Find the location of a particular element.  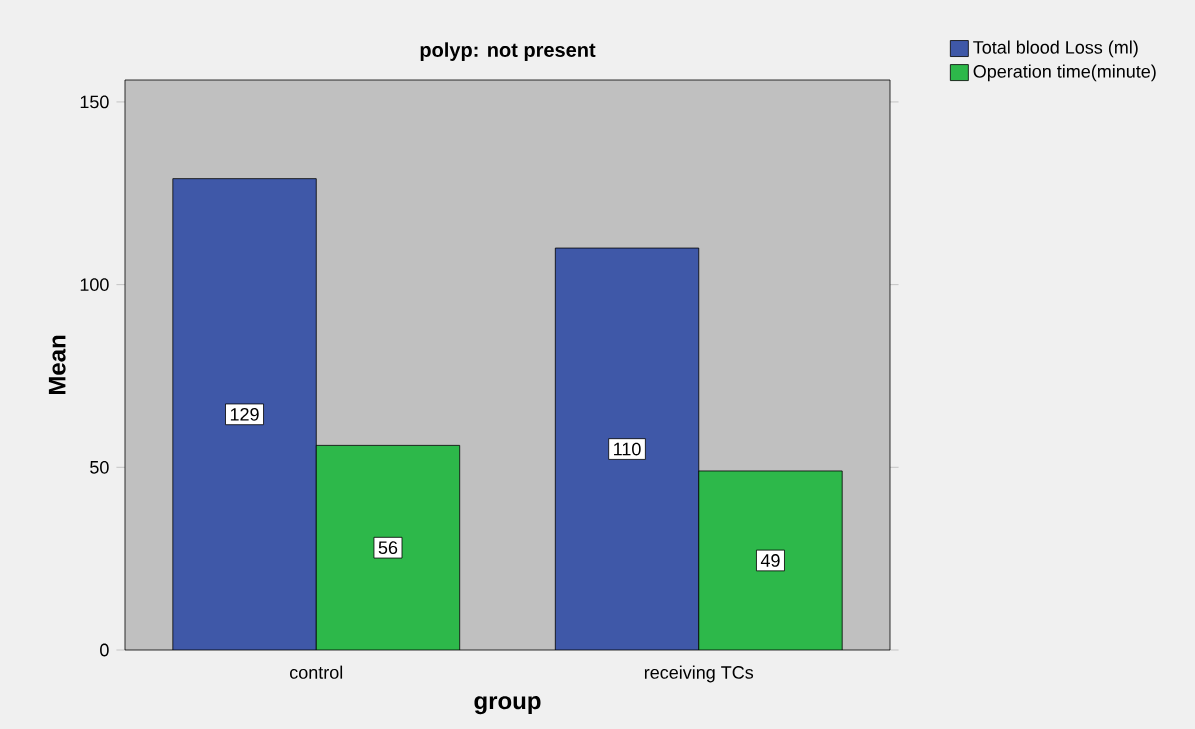

y-axis-title: Mean is located at coordinates (57, 365).